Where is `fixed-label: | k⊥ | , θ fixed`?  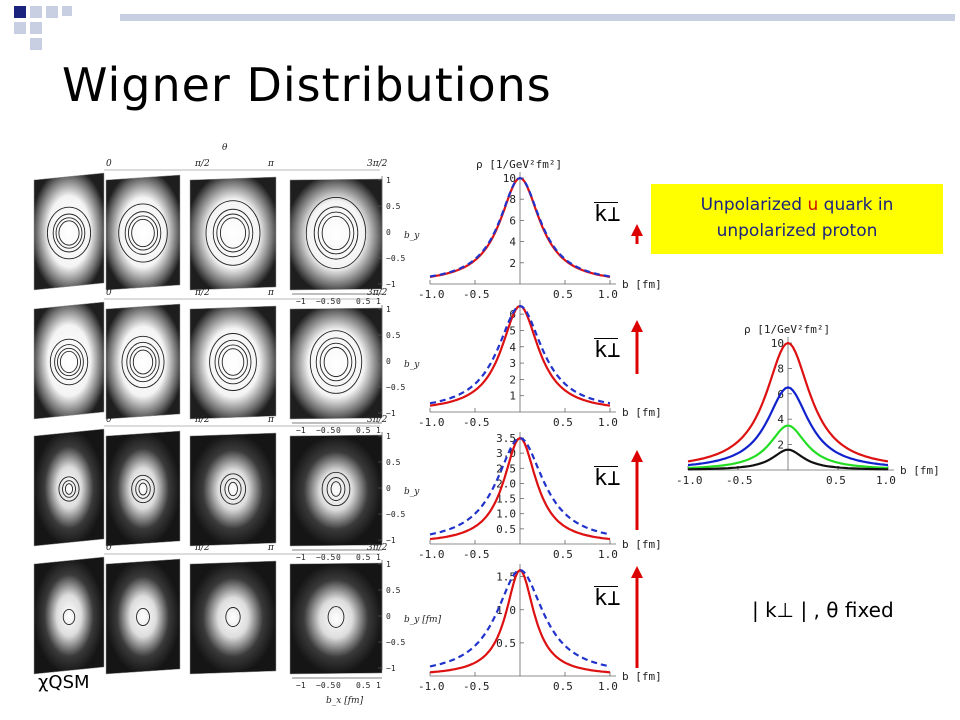
fixed-label: | k⊥ | , θ fixed is located at coordinates (823, 610).